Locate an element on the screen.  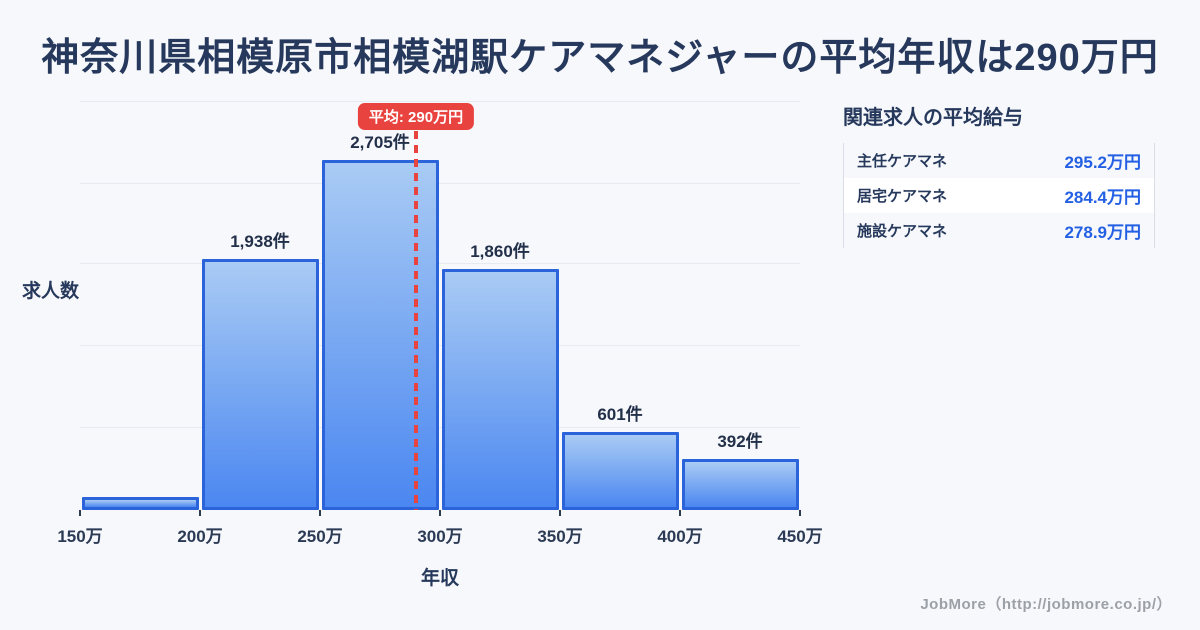
average-dashed-line is located at coordinates (416, 320).